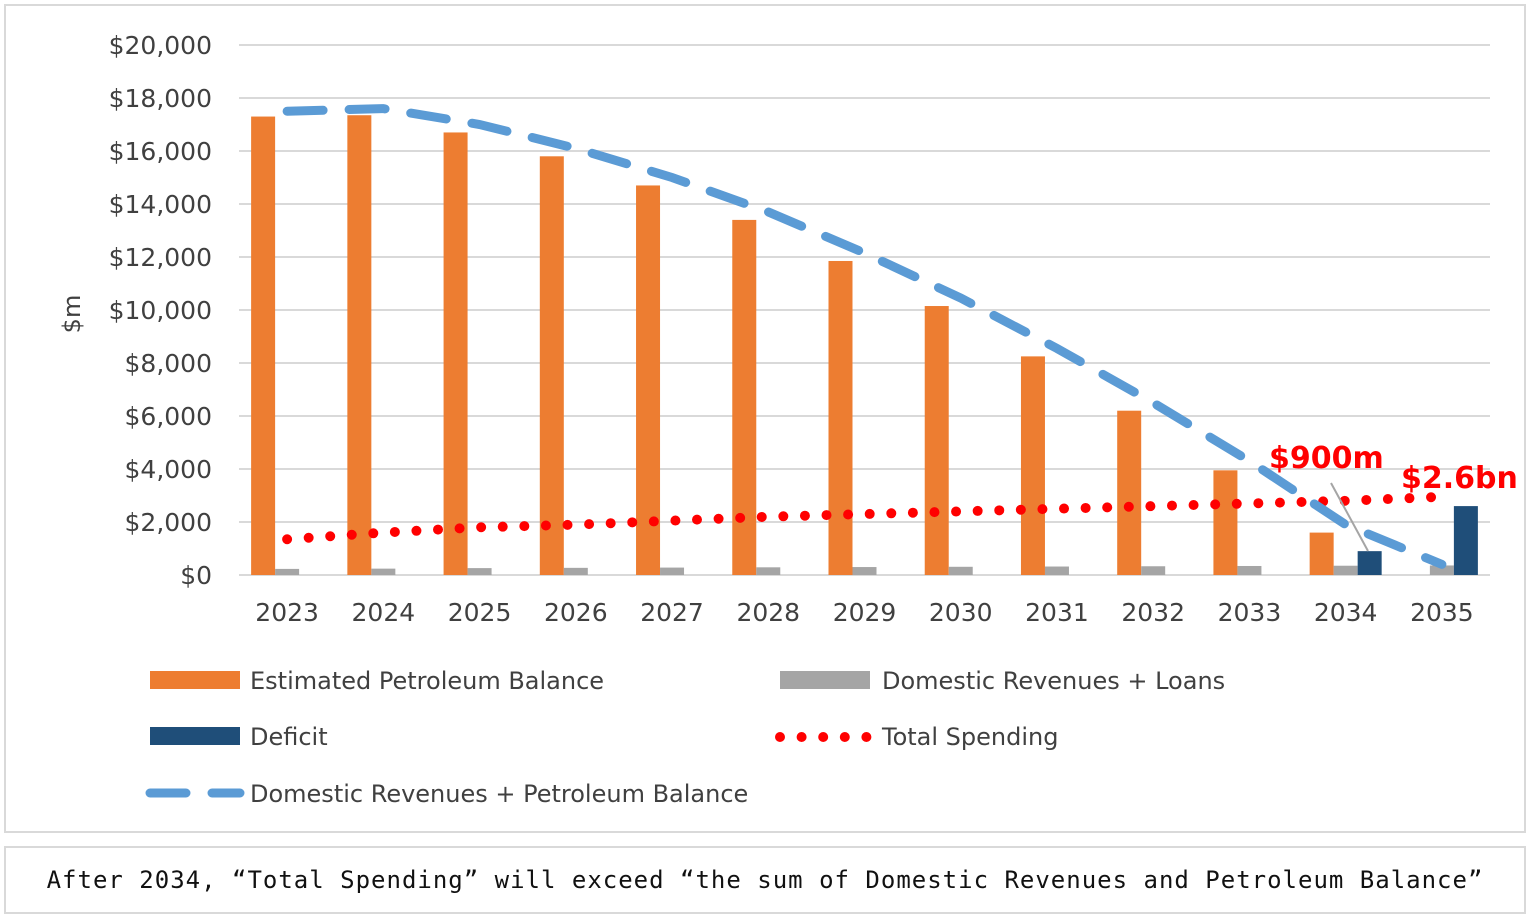 Image resolution: width=1531 pixels, height=918 pixels. I want to click on y-axis-label: $m, so click(72, 314).